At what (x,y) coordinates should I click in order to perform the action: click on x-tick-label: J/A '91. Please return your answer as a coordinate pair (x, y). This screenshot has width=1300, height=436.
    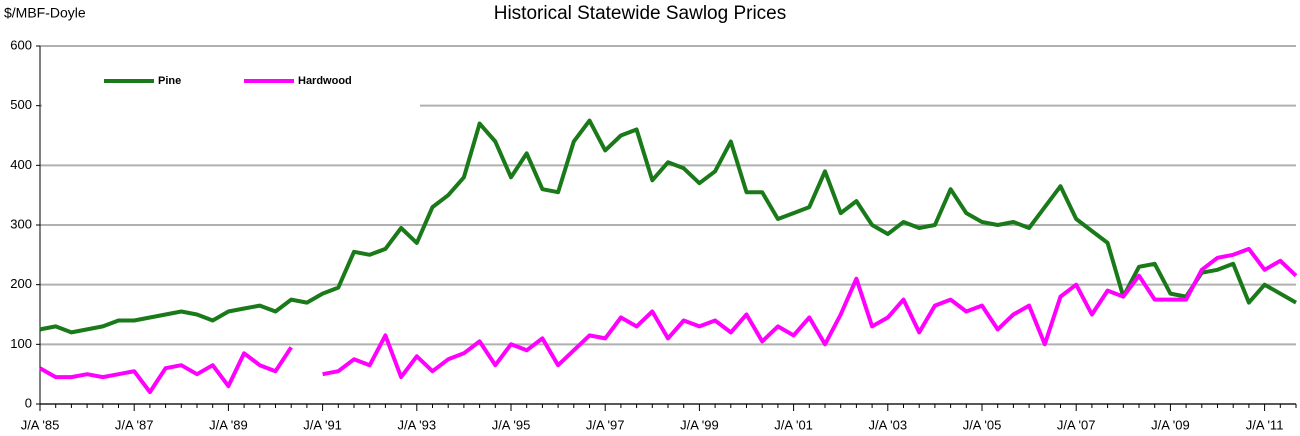
    Looking at the image, I should click on (322, 424).